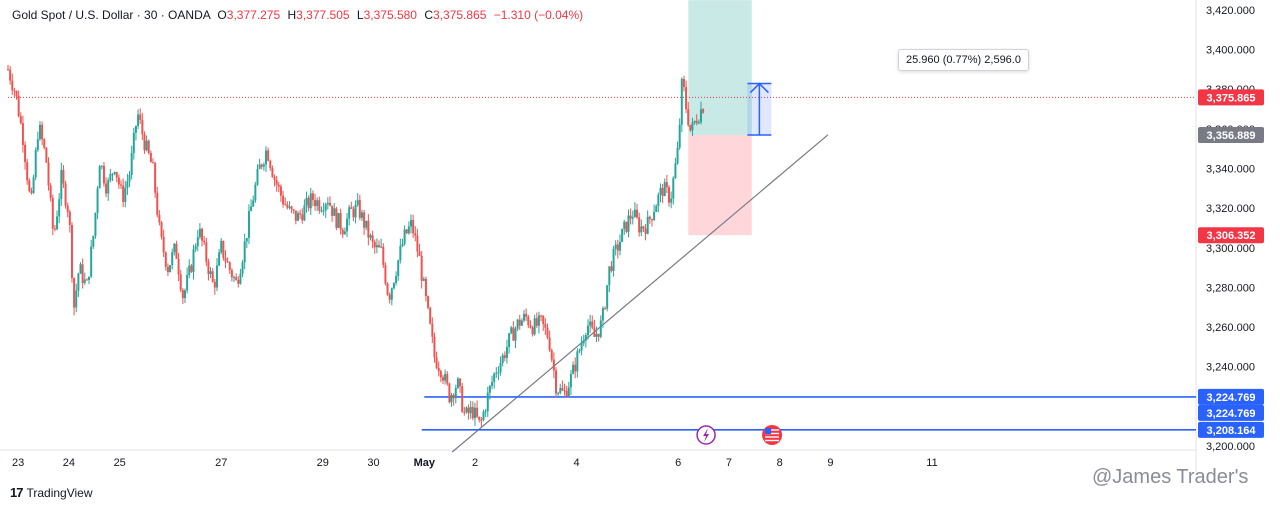 Image resolution: width=1280 pixels, height=511 pixels. I want to click on entry-price-tag-bg, so click(1231, 135).